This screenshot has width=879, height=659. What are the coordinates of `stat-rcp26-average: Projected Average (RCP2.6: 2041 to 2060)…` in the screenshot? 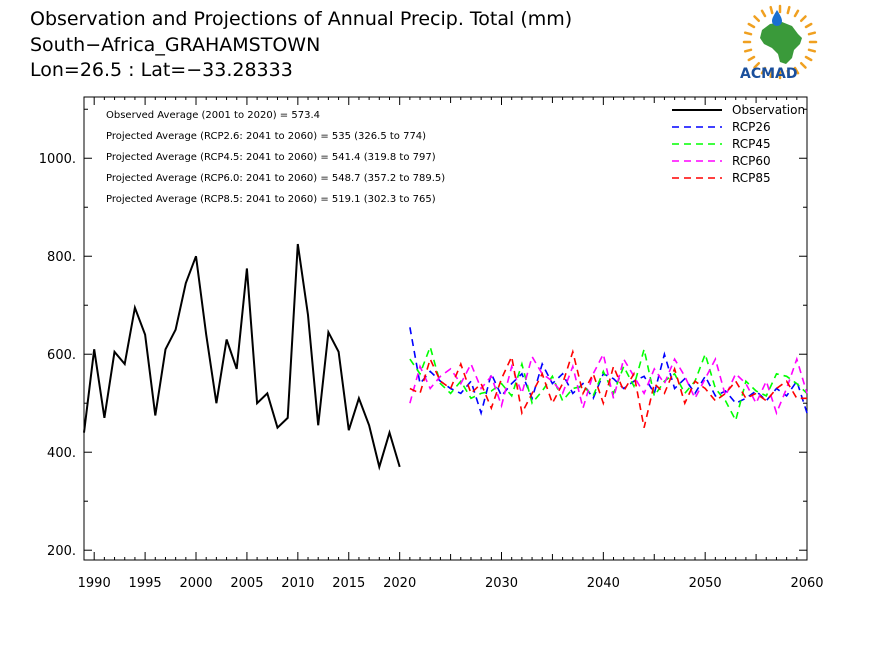 It's located at (266, 136).